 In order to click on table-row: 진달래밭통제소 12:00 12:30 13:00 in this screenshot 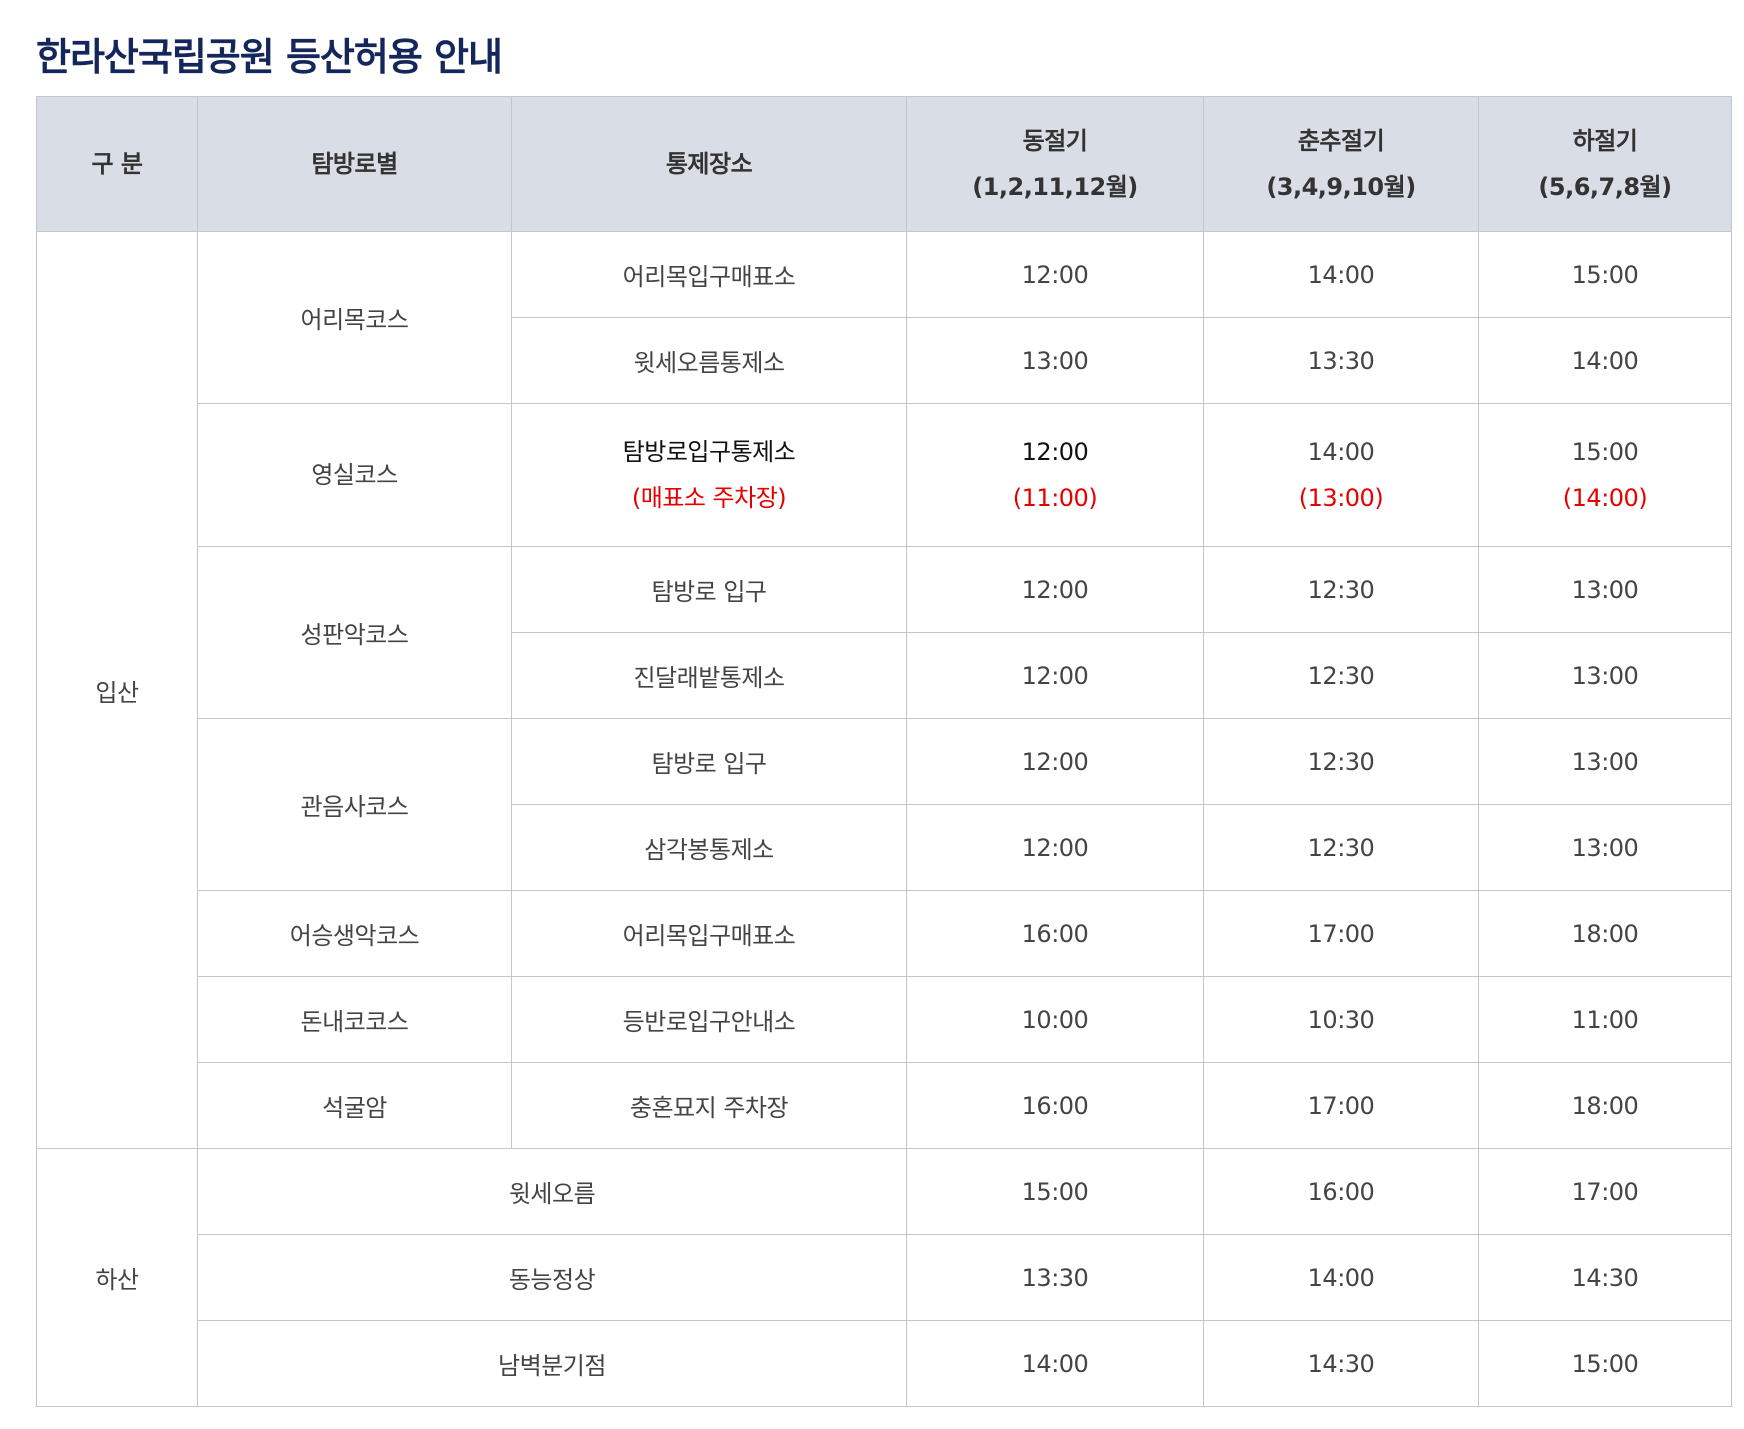, I will do `click(884, 675)`.